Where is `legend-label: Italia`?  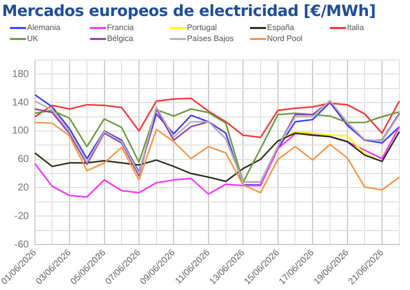 legend-label: Italia is located at coordinates (355, 27).